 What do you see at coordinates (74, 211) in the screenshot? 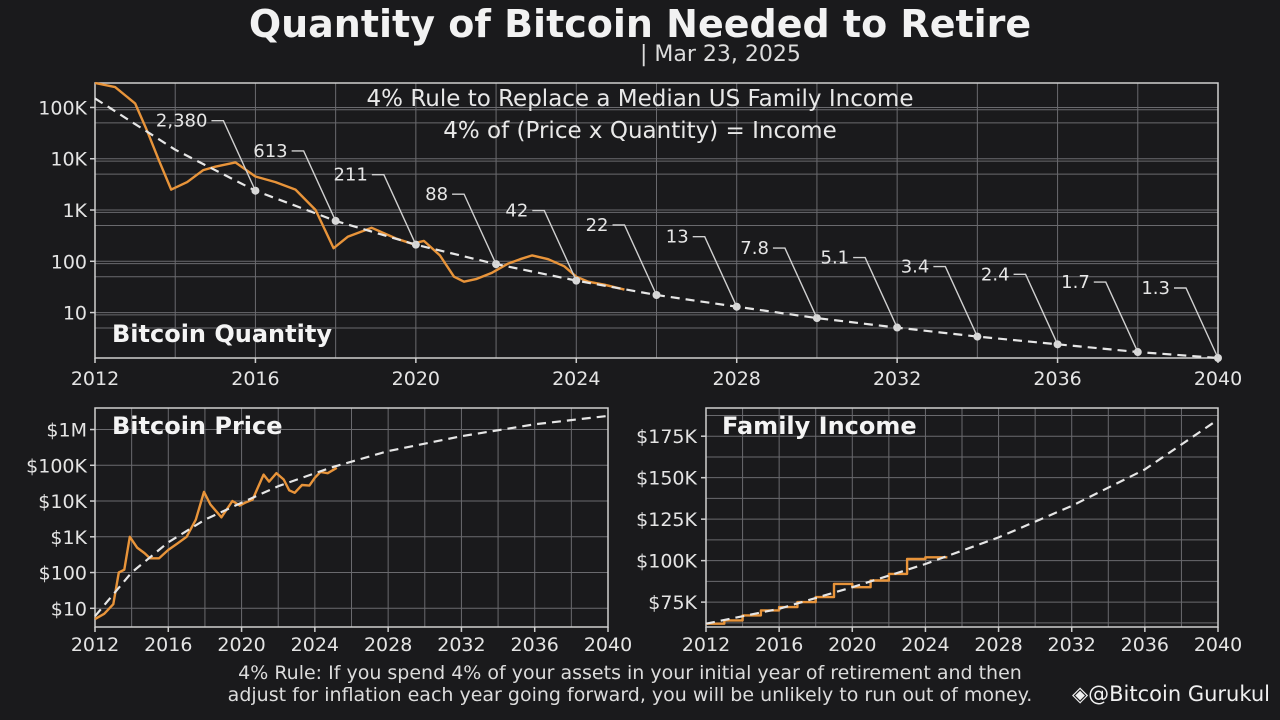
I see `y-tick-label: 1K` at bounding box center [74, 211].